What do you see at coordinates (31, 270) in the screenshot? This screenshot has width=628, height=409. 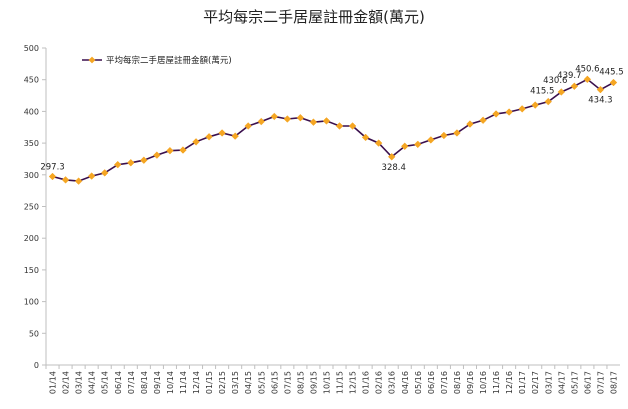 I see `y-tick-label: 150` at bounding box center [31, 270].